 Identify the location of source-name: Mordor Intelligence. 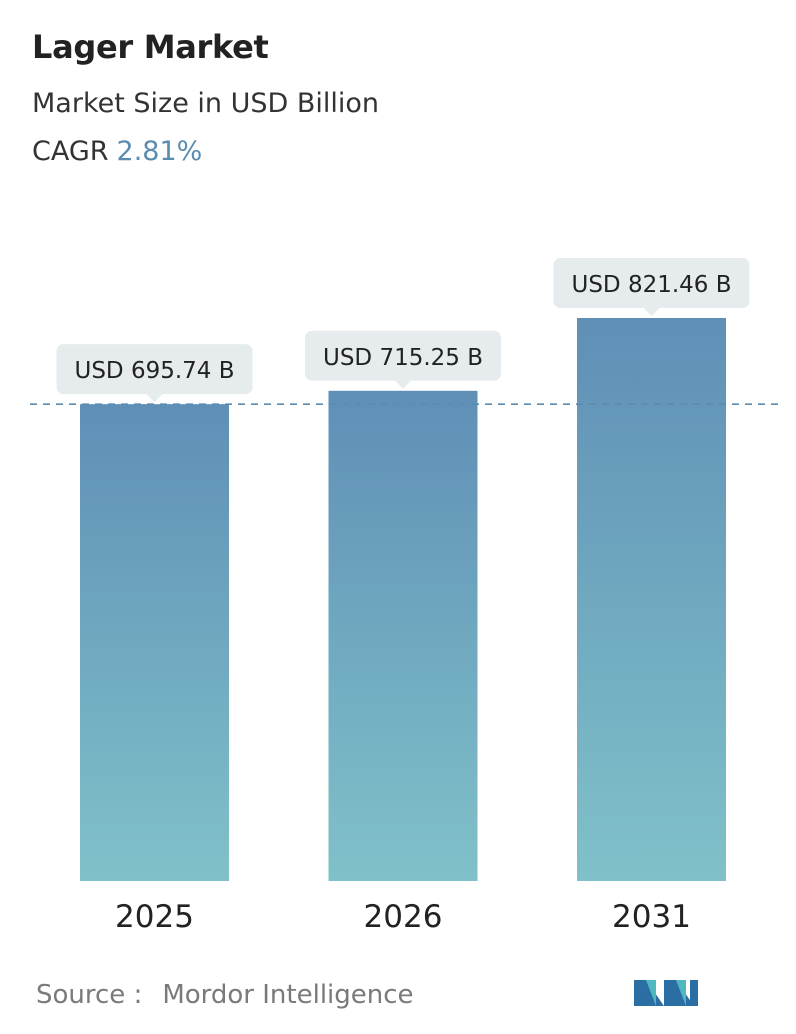
(288, 995).